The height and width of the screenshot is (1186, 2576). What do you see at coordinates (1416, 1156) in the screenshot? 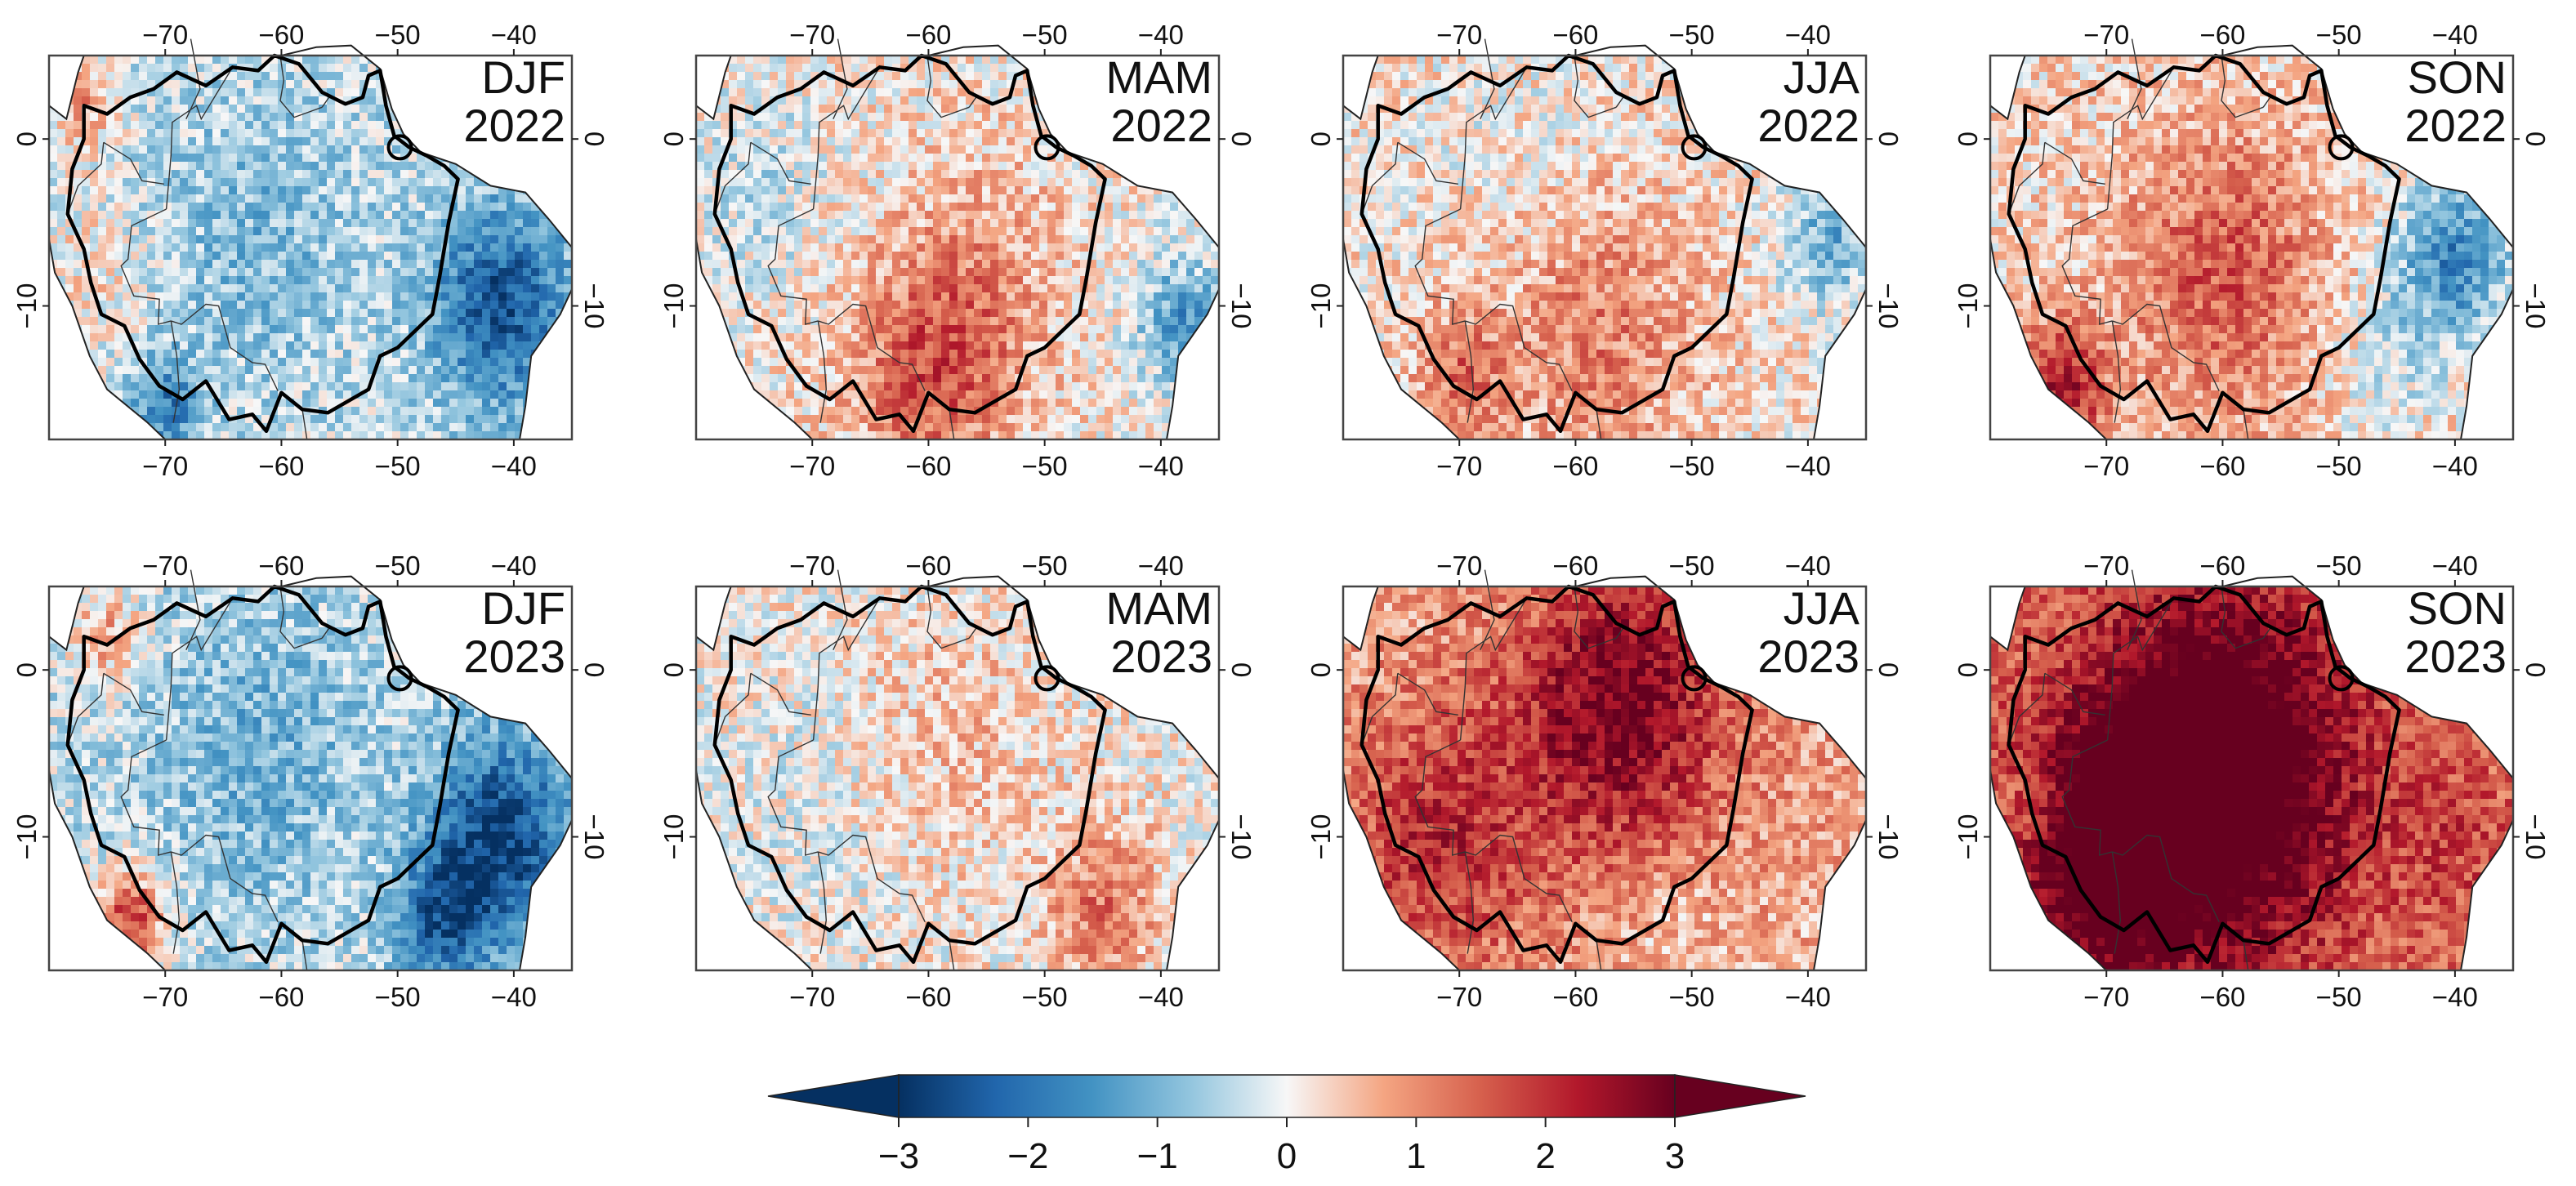
I see `colorbar-tick-label: 1` at bounding box center [1416, 1156].